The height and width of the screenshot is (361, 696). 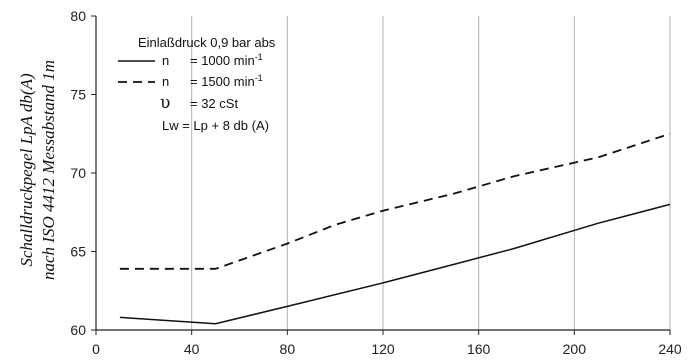 I want to click on legend-text-2: = 1500 min-1, so click(x=226, y=81).